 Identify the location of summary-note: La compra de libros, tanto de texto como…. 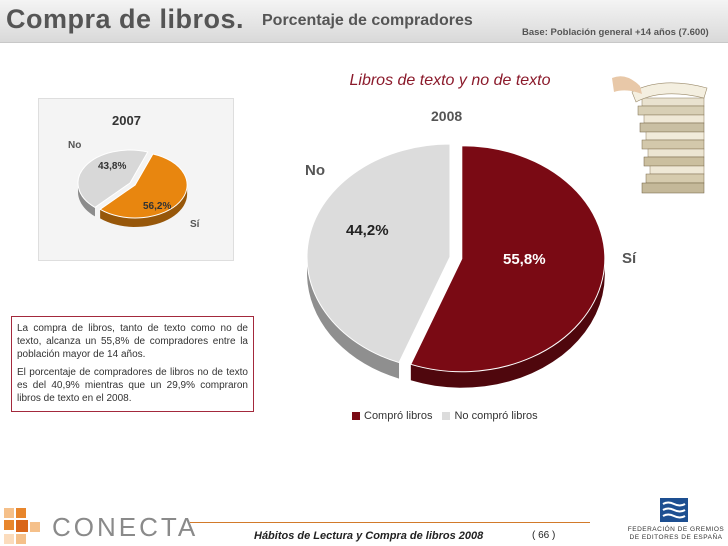
(132, 364).